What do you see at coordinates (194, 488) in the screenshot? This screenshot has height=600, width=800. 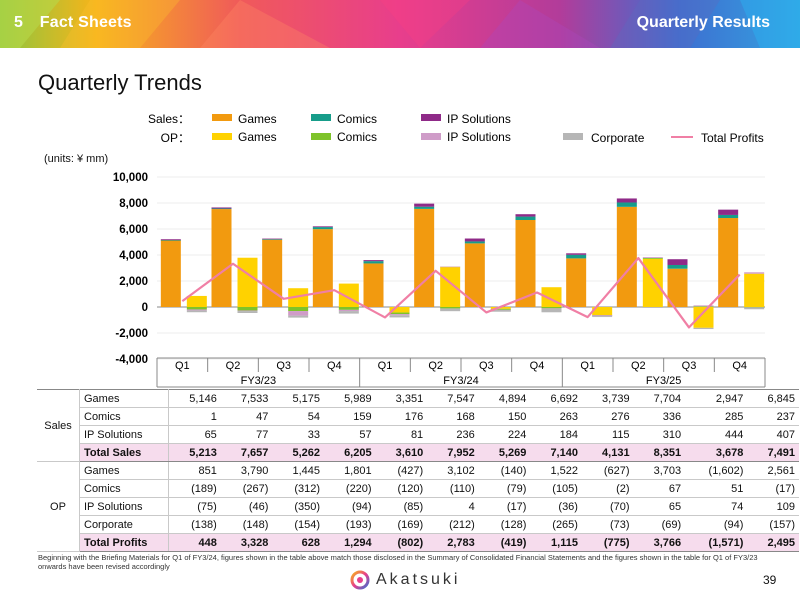 I see `table-cell: (189)` at bounding box center [194, 488].